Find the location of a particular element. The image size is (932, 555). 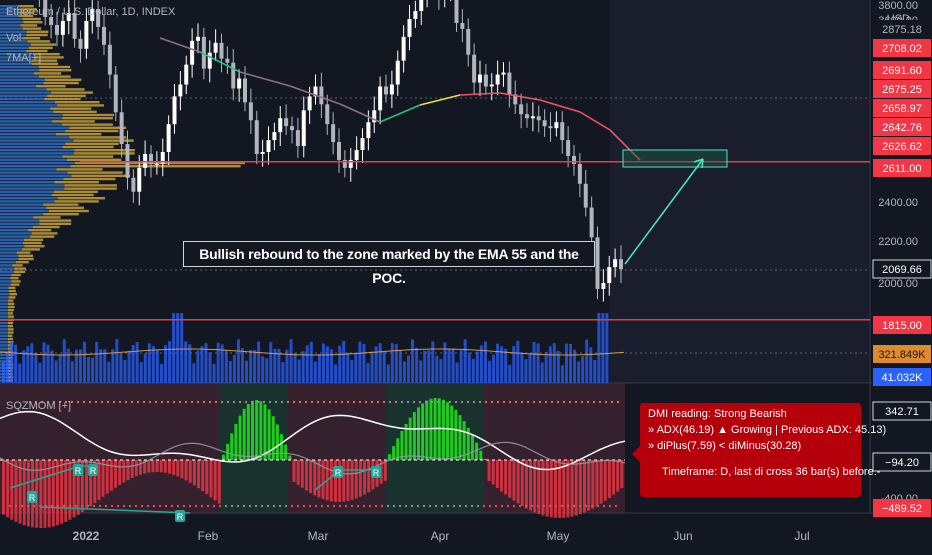

price-label: 2708.02 is located at coordinates (902, 49).